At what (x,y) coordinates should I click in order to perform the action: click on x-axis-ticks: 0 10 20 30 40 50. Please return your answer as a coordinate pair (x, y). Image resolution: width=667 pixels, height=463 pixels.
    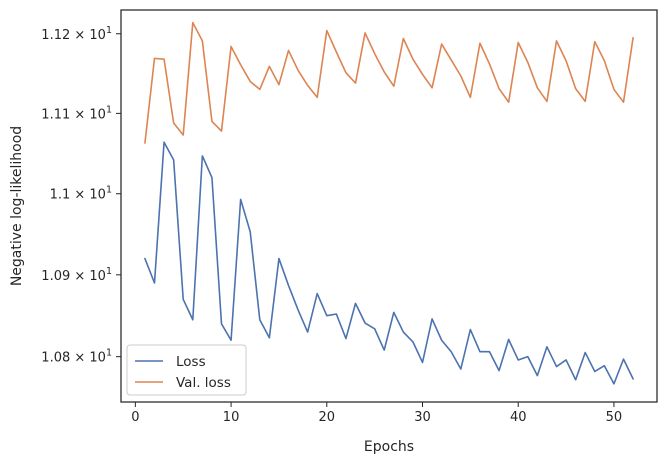
    Looking at the image, I should click on (376, 413).